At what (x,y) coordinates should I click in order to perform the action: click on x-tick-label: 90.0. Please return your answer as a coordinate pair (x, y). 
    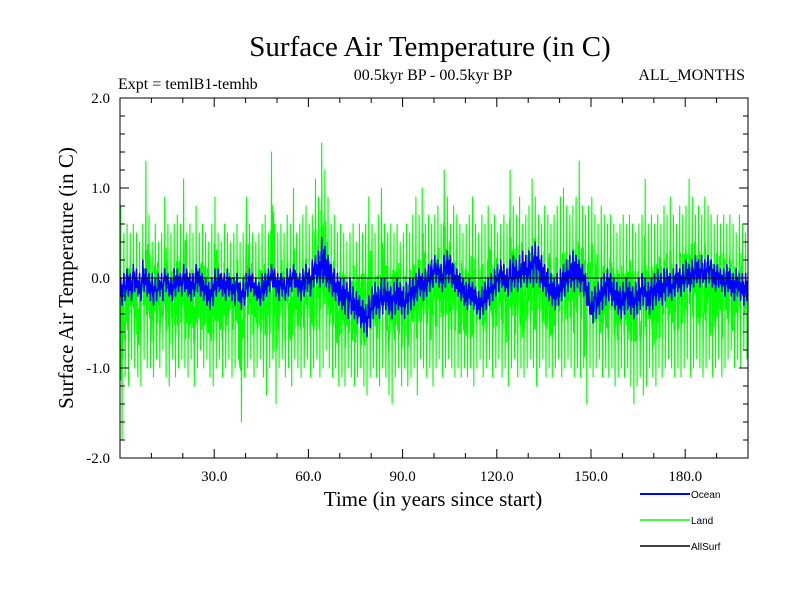
    Looking at the image, I should click on (402, 477).